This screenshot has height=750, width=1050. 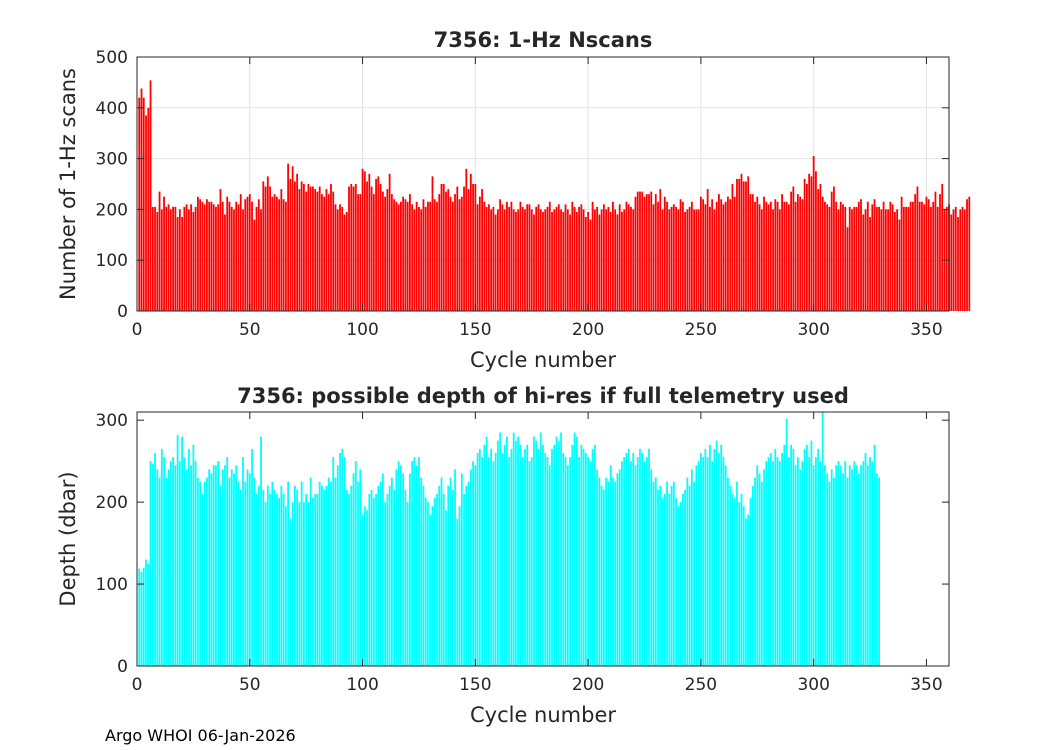 What do you see at coordinates (112, 585) in the screenshot?
I see `y-tick-label: 100` at bounding box center [112, 585].